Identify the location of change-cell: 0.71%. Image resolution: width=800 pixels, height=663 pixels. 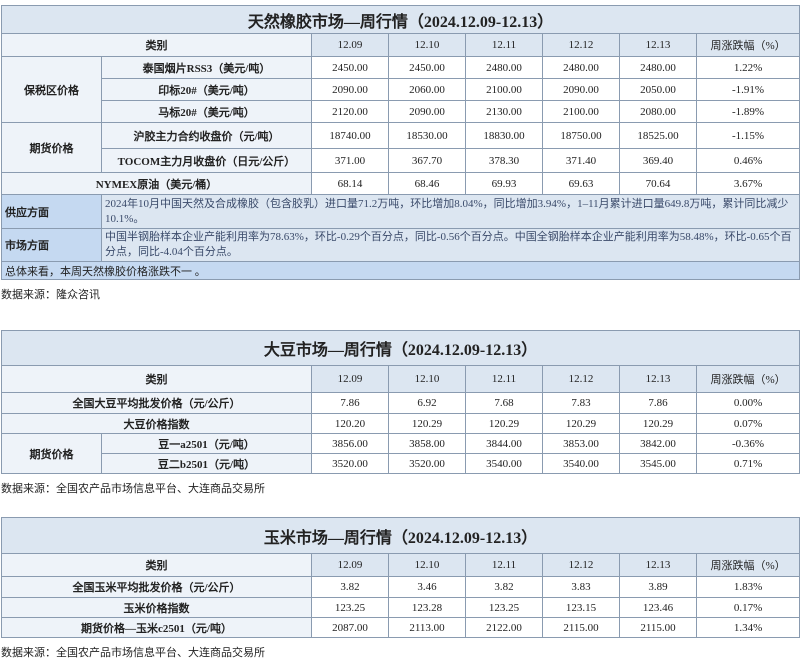
(747, 463).